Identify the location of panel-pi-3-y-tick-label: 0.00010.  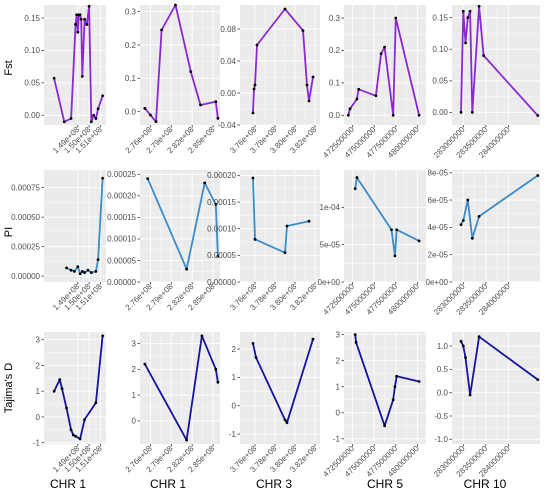
(221, 228).